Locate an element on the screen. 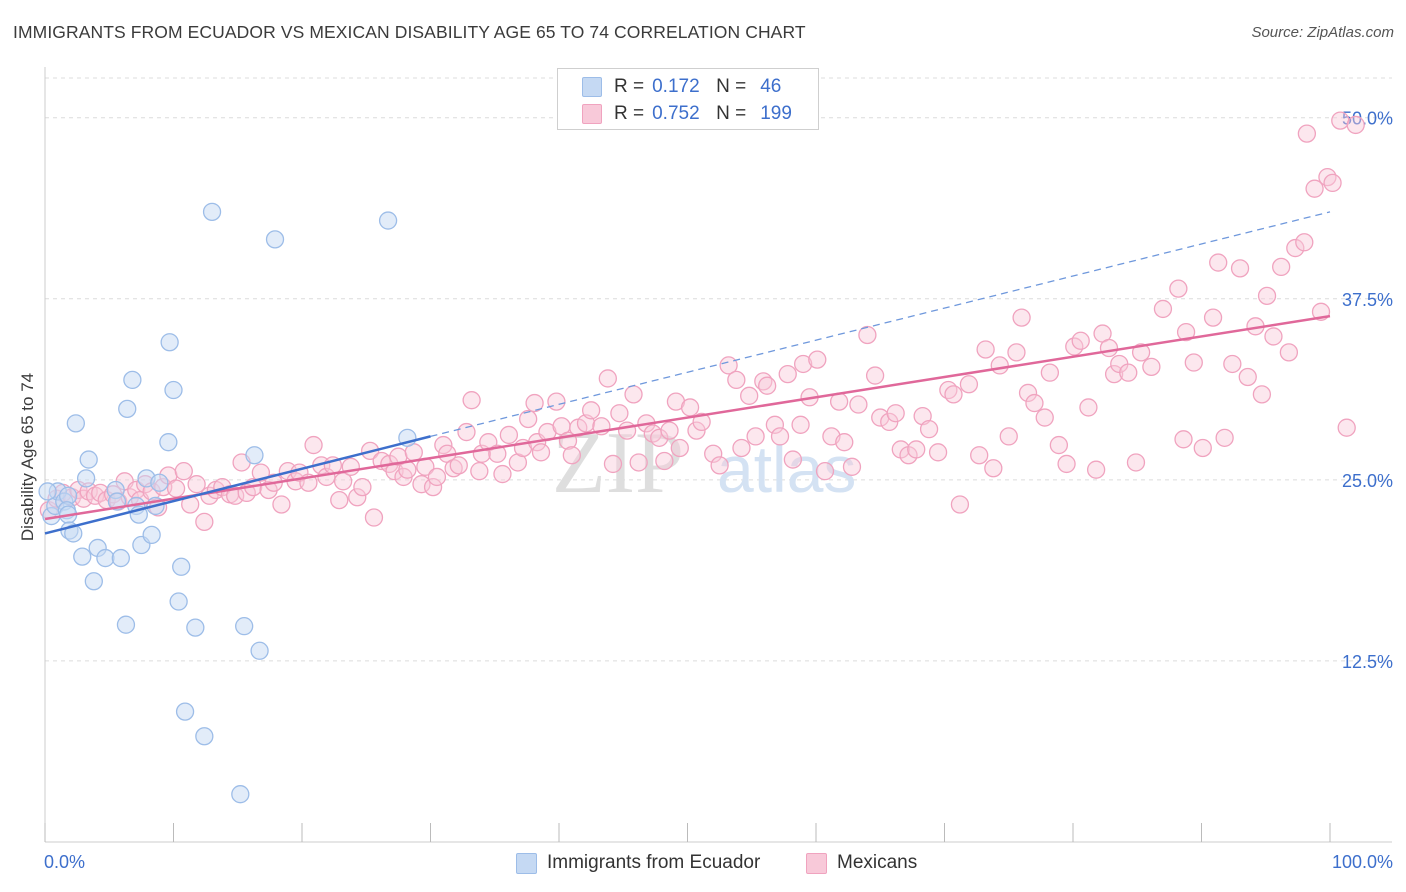 Image resolution: width=1406 pixels, height=892 pixels. y-tick-label: 12.5% is located at coordinates (1367, 662).